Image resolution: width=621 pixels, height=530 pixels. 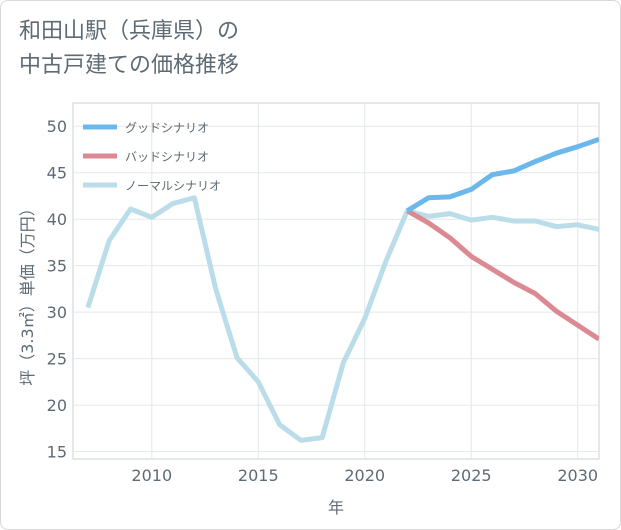 What do you see at coordinates (173, 186) in the screenshot?
I see `legend-label: ノーマルシナリオ` at bounding box center [173, 186].